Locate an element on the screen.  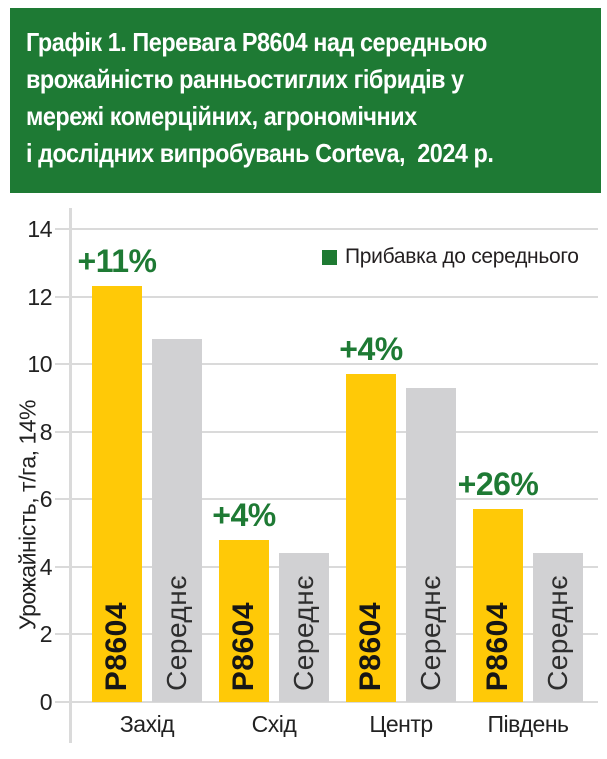
gain-annotation: +11% is located at coordinates (117, 261).